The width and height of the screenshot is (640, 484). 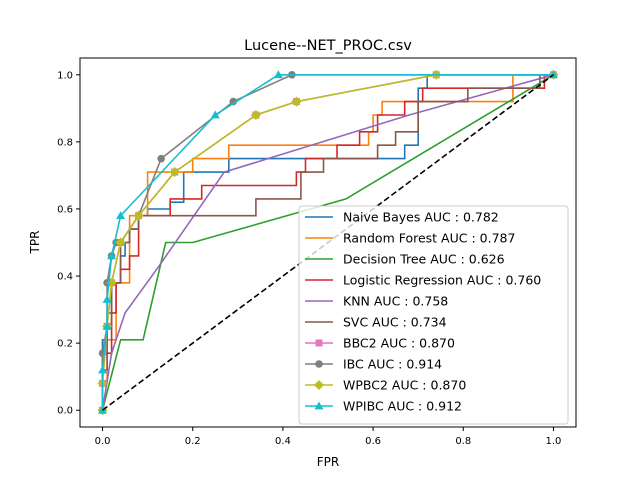 What do you see at coordinates (404, 385) in the screenshot?
I see `legend-label: WPBC2 AUC : 0.870` at bounding box center [404, 385].